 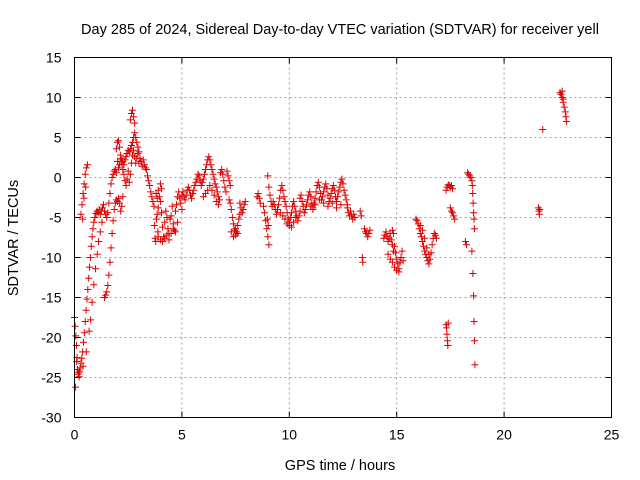 What do you see at coordinates (51, 378) in the screenshot?
I see `y-tick-label: -25` at bounding box center [51, 378].